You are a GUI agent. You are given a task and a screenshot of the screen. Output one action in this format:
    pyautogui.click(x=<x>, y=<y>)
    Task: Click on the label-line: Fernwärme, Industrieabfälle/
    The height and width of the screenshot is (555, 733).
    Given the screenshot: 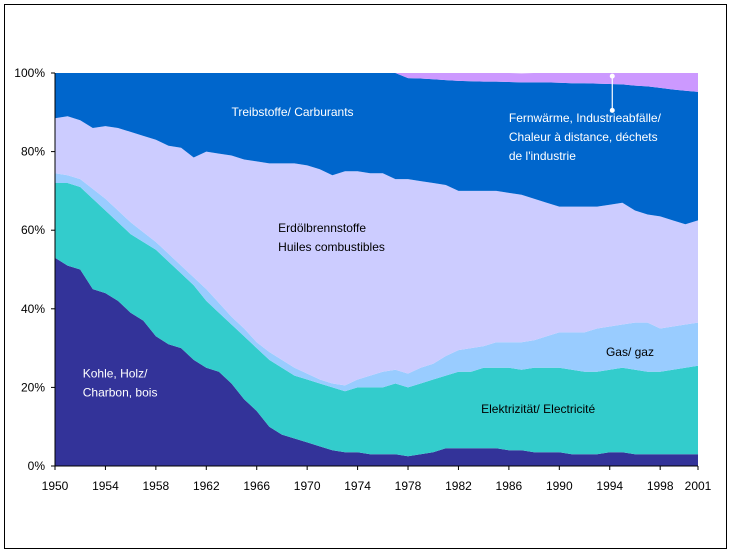 What is the action you would take?
    pyautogui.click(x=585, y=118)
    